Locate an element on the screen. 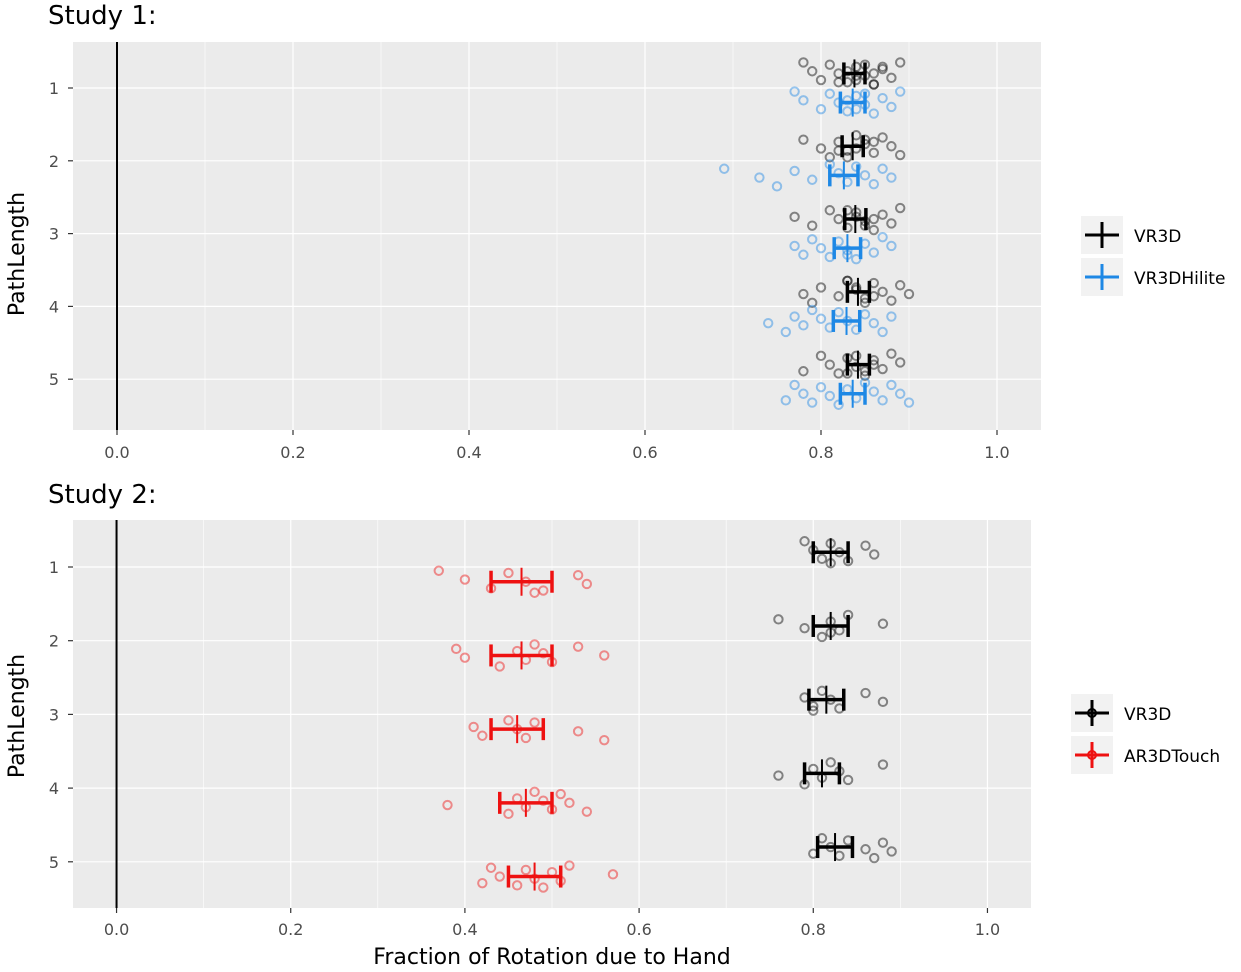 The height and width of the screenshot is (972, 1241). y-tick-label: 1 is located at coordinates (54, 567).